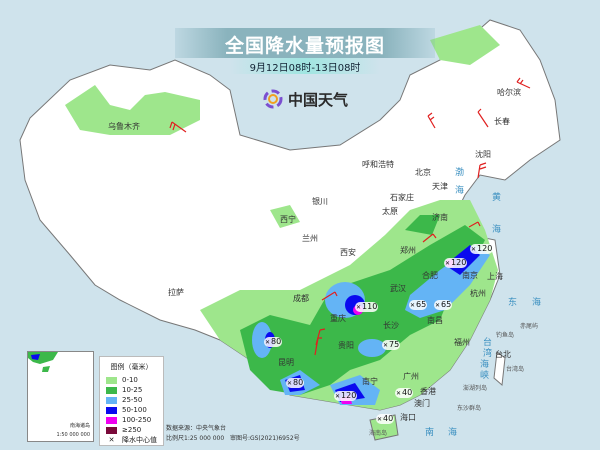 This screenshot has height=450, width=600. I want to click on legend-item: 100-250, so click(134, 420).